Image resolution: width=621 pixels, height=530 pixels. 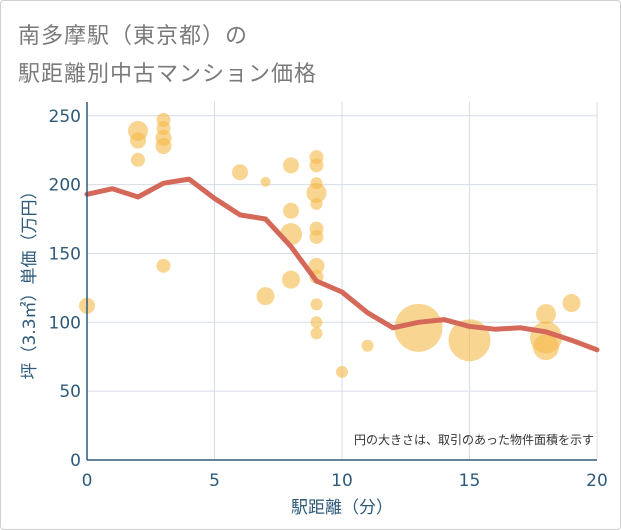 I want to click on x-axis-label: 駅距離（分）, so click(x=342, y=508).